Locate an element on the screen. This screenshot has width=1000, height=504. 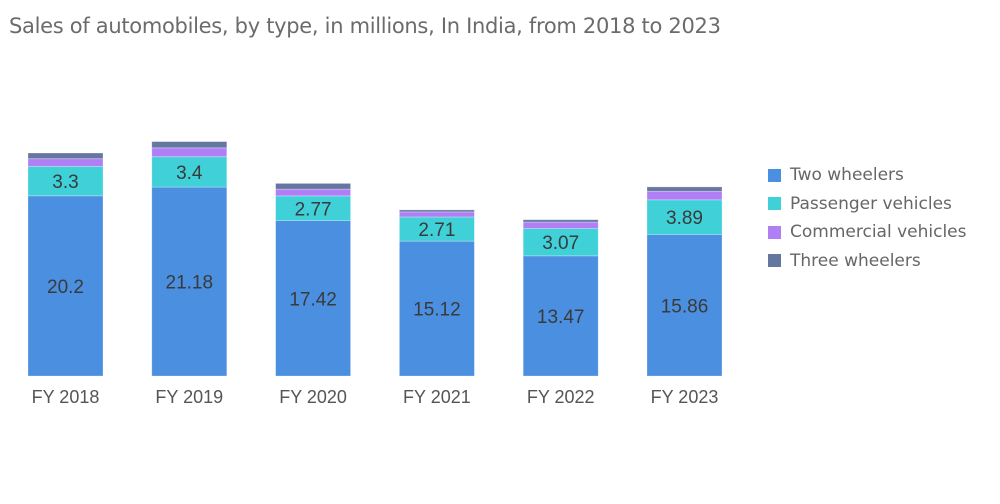
legend-item-commercial-vehicles: Commercial vehicles is located at coordinates (867, 232).